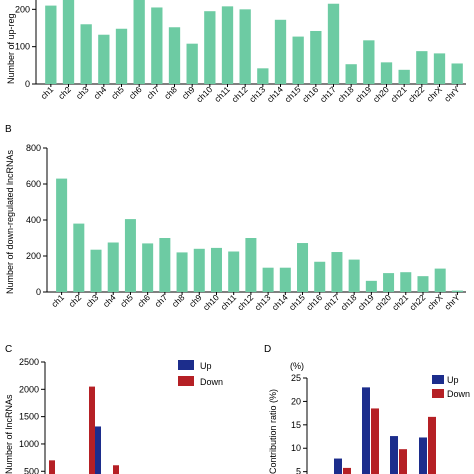 This screenshot has width=474, height=474. What do you see at coordinates (351, 74) in the screenshot?
I see `panel-a-bar-ch18` at bounding box center [351, 74].